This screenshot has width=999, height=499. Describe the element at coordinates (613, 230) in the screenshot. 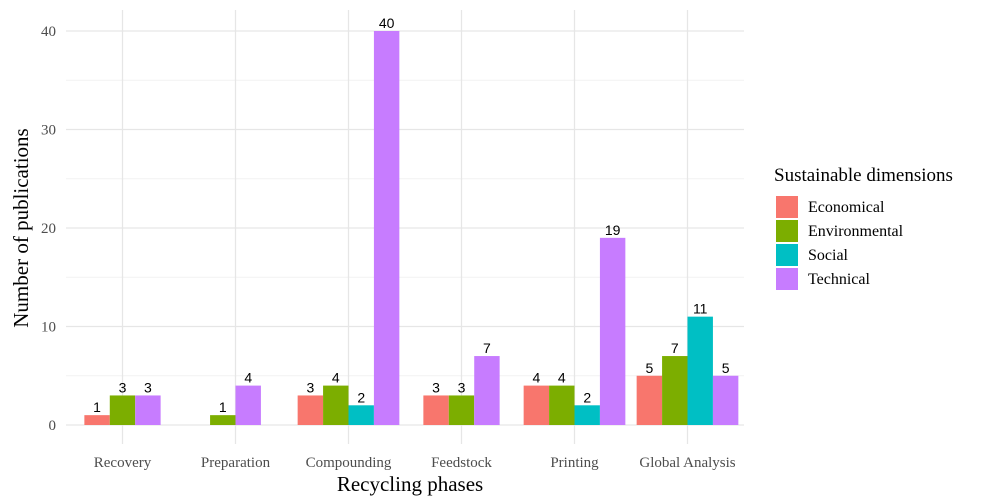

I see `data-label: 19` at that location.